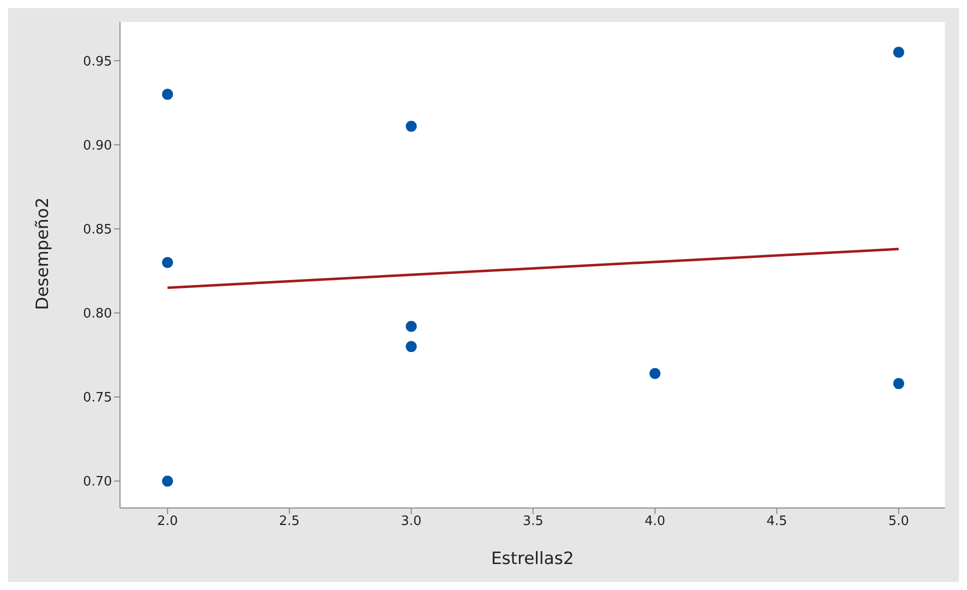  Describe the element at coordinates (655, 522) in the screenshot. I see `x-tick-label: 4.0` at that location.